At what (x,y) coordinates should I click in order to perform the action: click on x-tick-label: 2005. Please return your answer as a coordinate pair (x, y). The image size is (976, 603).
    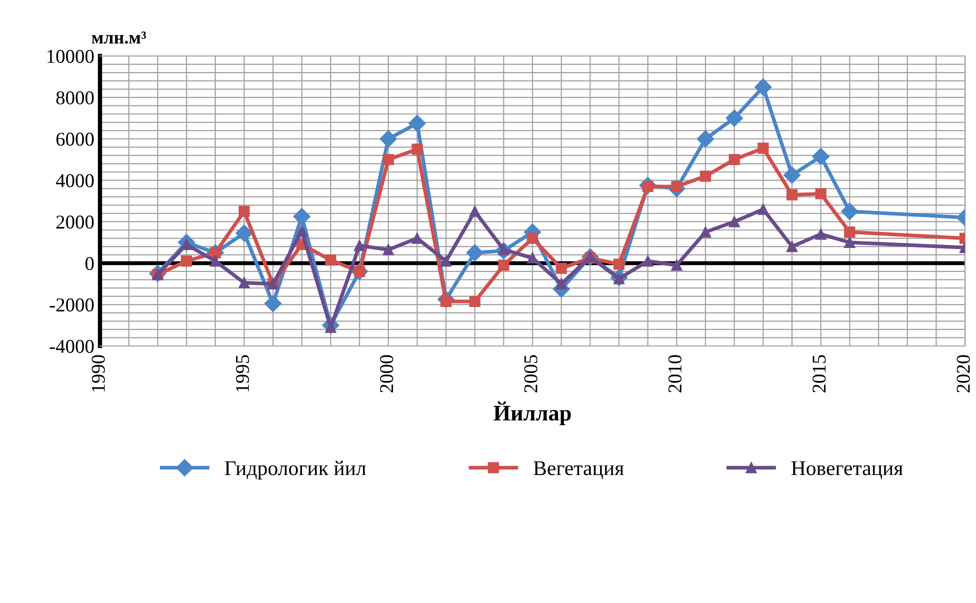
    Looking at the image, I should click on (531, 373).